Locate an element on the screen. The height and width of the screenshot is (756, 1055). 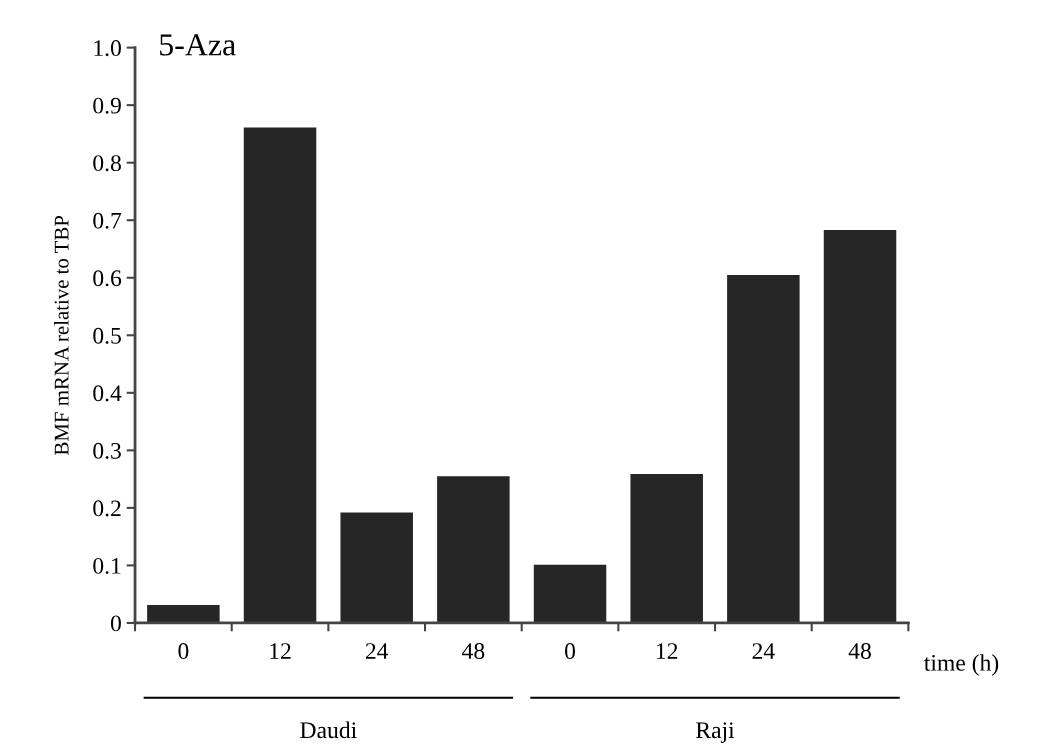
y-tick-label: 0.9 is located at coordinates (107, 105).